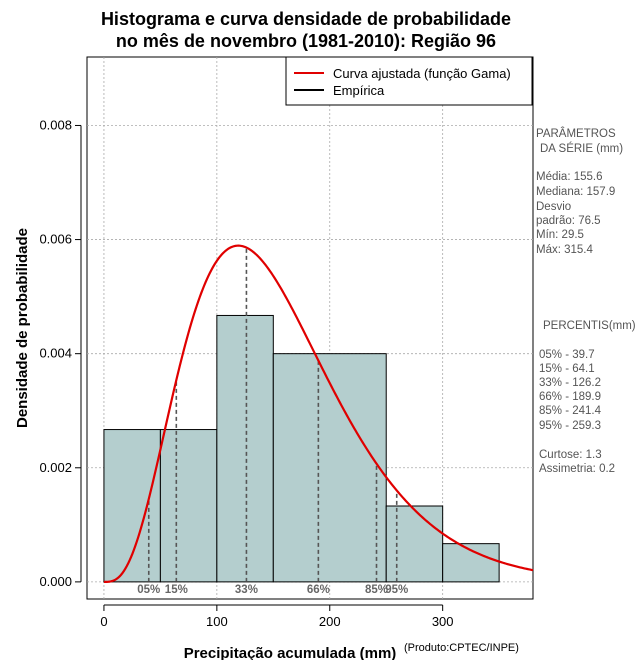  Describe the element at coordinates (570, 455) in the screenshot. I see `curtose: Curtose: 1.3` at that location.